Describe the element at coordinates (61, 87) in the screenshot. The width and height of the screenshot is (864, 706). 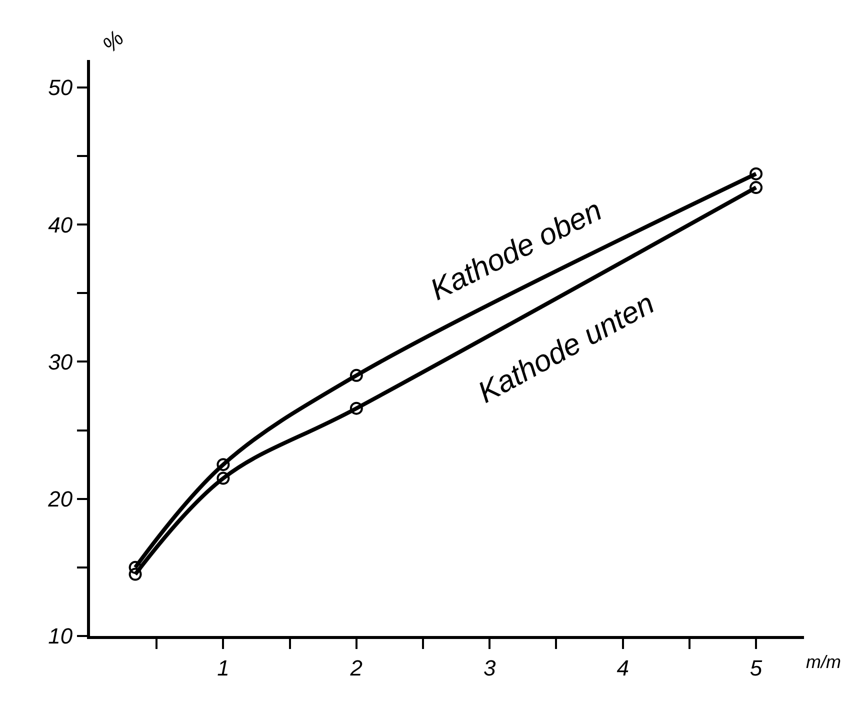
I see `y-tick-label: 50` at that location.